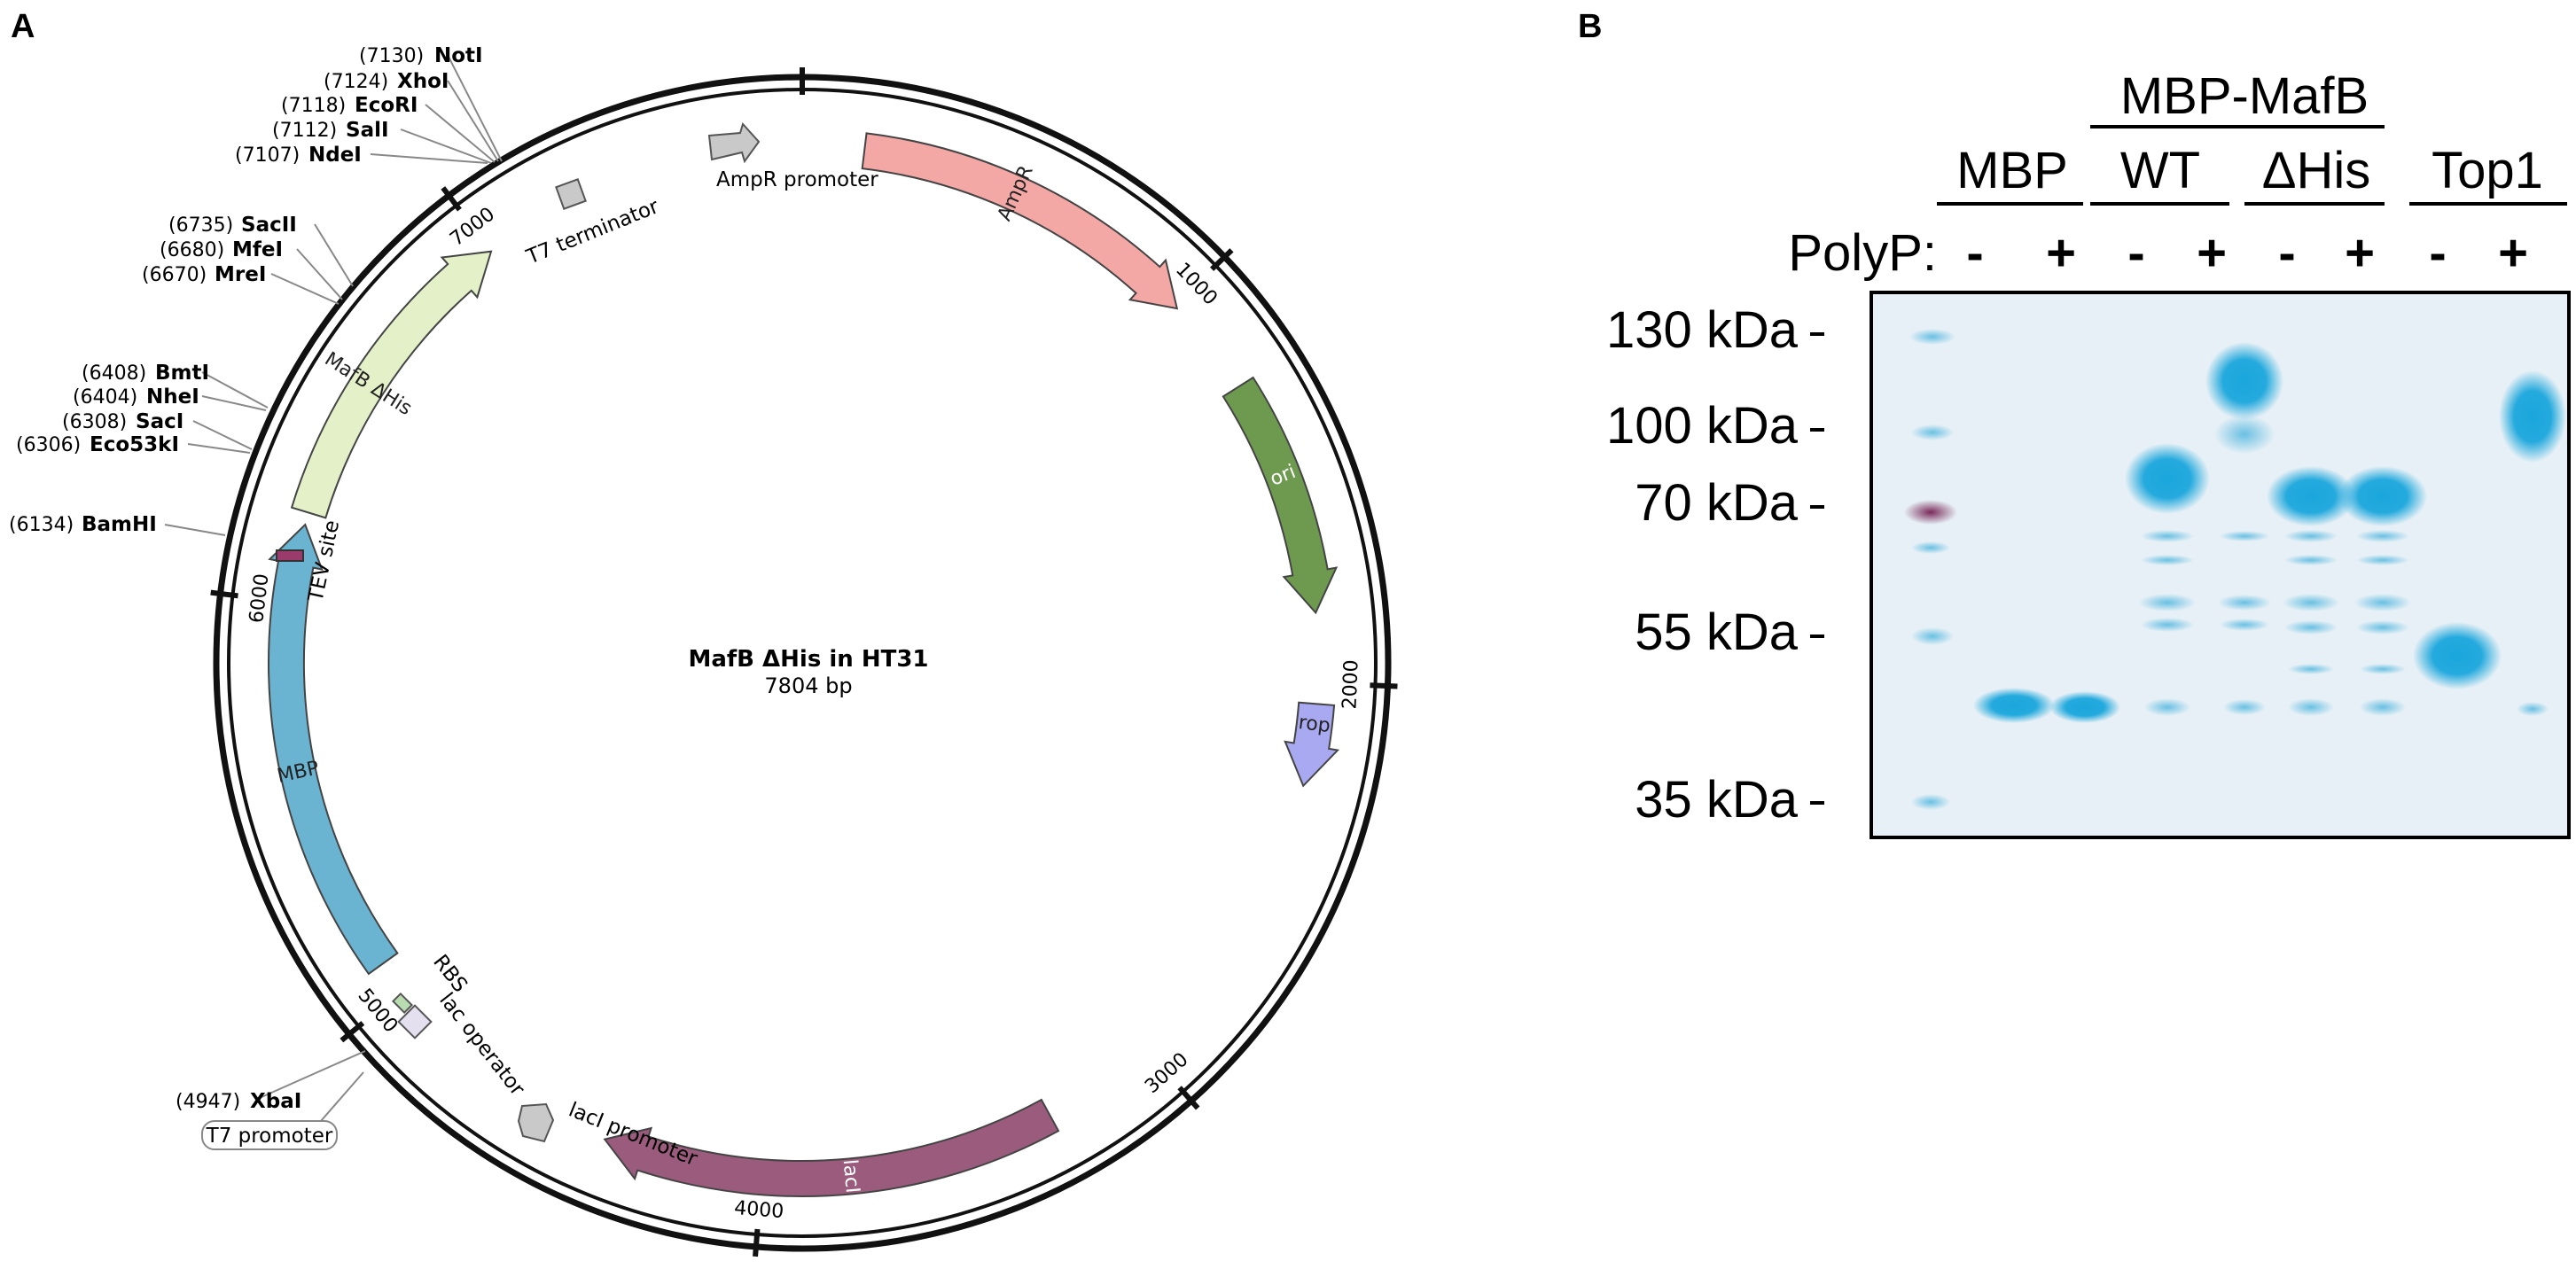 The height and width of the screenshot is (1269, 2576). What do you see at coordinates (271, 1081) in the screenshot?
I see `site-xbai: (4947) XbaI` at bounding box center [271, 1081].